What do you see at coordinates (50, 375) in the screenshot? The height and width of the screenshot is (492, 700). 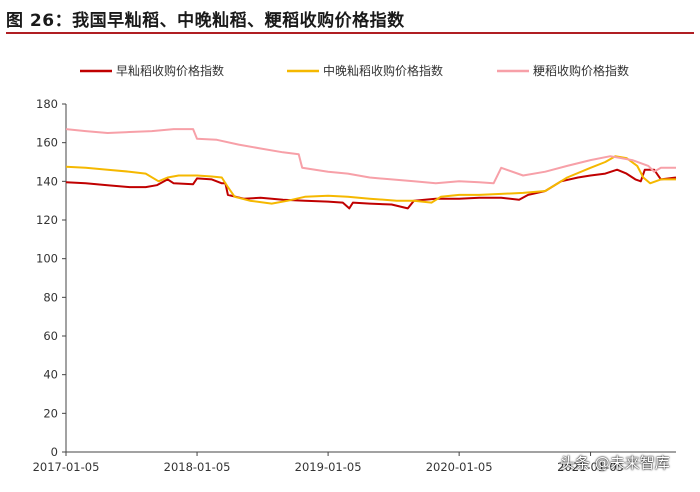 I see `y-tick-label: 40` at bounding box center [50, 375].